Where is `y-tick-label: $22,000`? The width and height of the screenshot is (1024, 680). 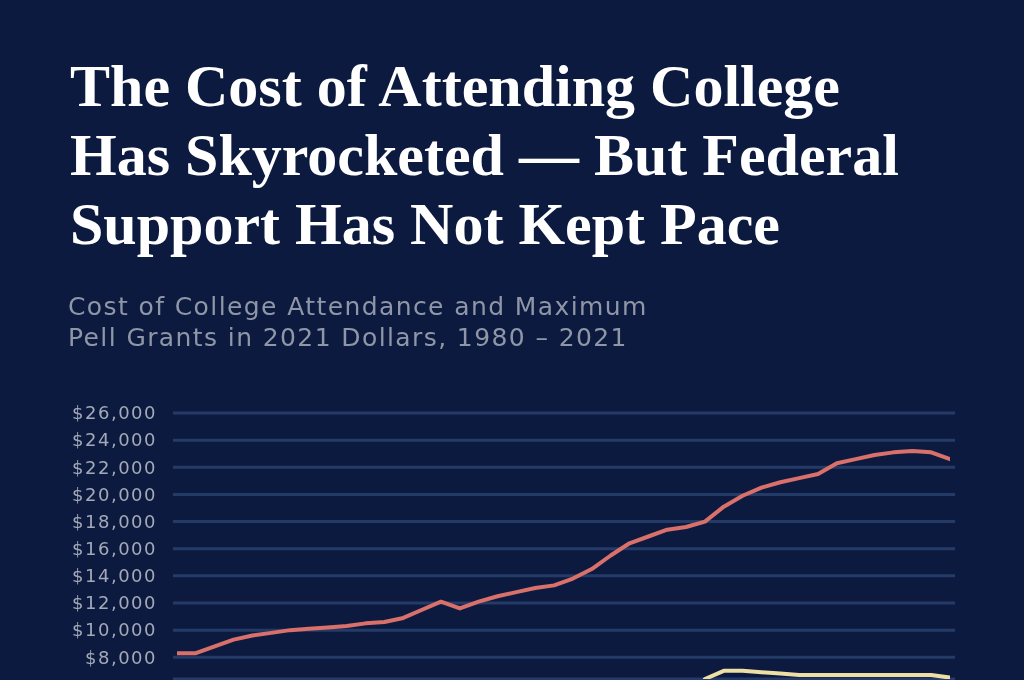 y-tick-label: $22,000 is located at coordinates (114, 467).